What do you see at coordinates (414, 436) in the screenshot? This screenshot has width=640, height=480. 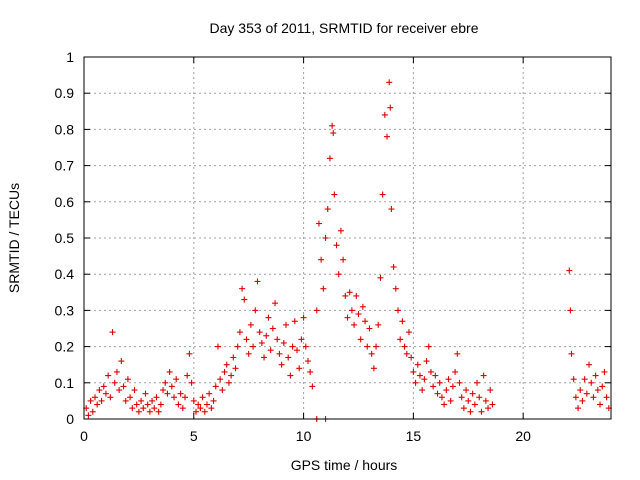 I see `x-tick-label: 15` at bounding box center [414, 436].